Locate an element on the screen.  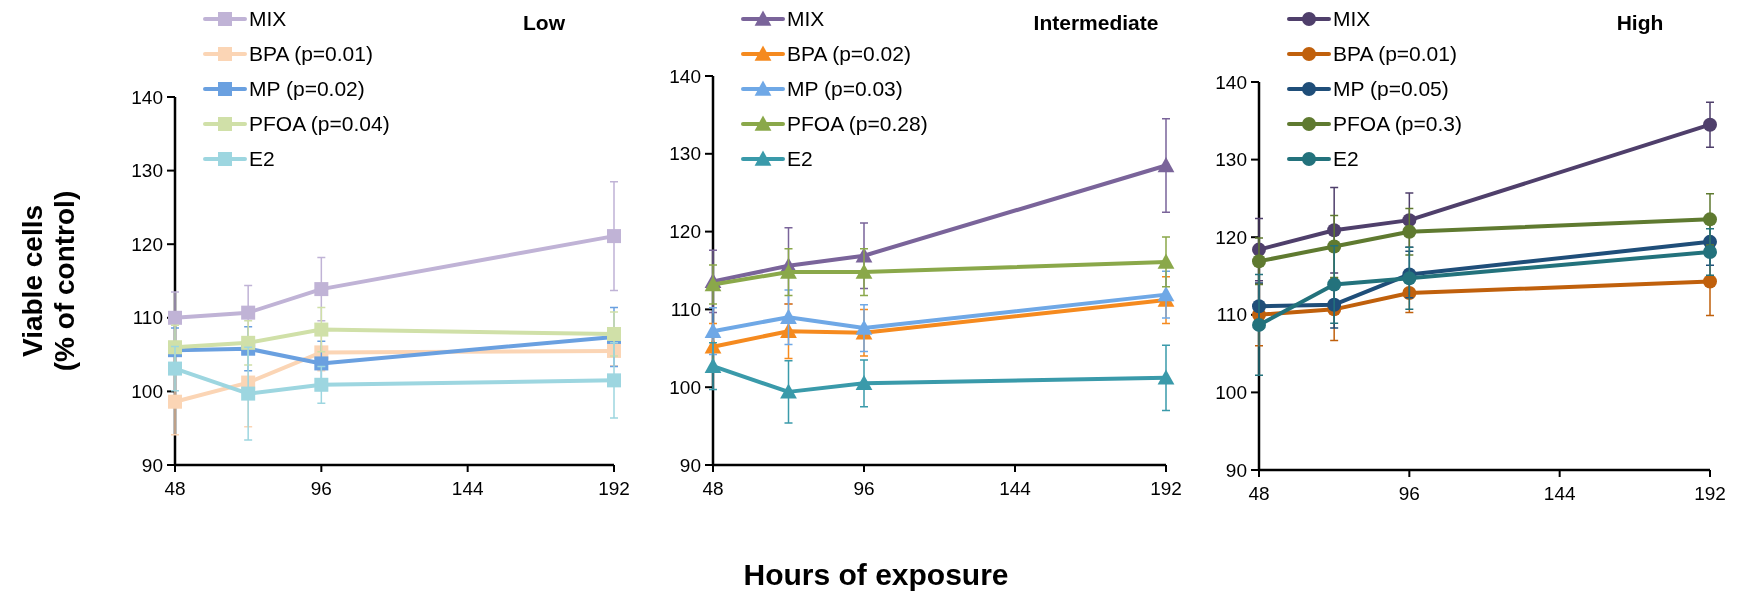
y-axis-title: Viable cells (% of control) is located at coordinates (49, 281).